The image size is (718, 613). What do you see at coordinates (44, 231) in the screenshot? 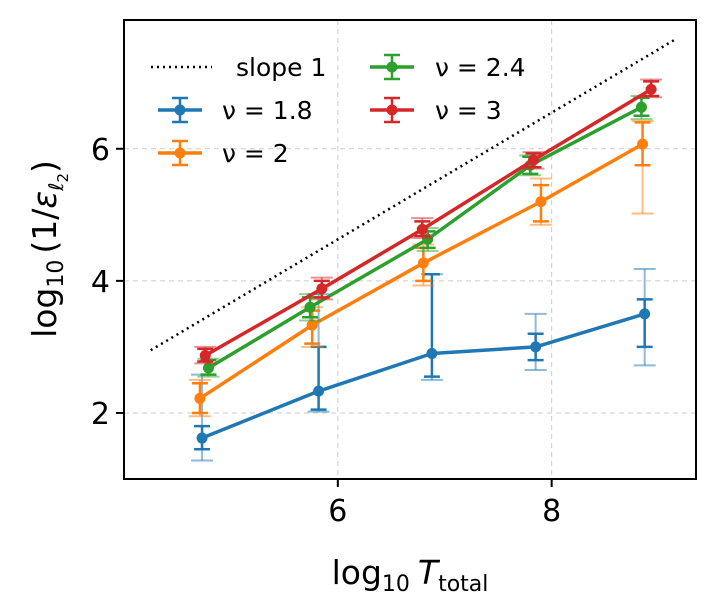
I see `y-axis-label-open: (1/` at bounding box center [44, 231].